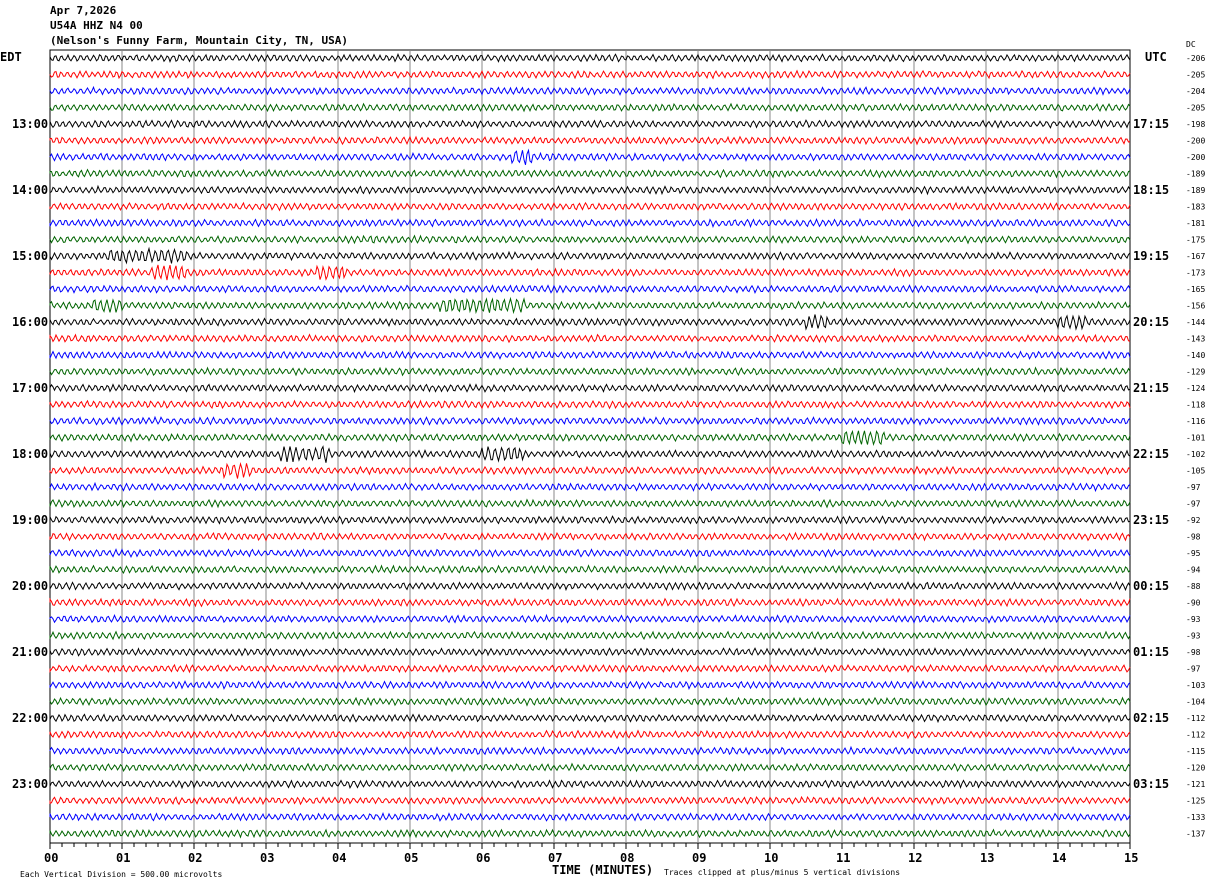 The image size is (1210, 886). Describe the element at coordinates (987, 858) in the screenshot. I see `x-tick-label: 13` at that location.